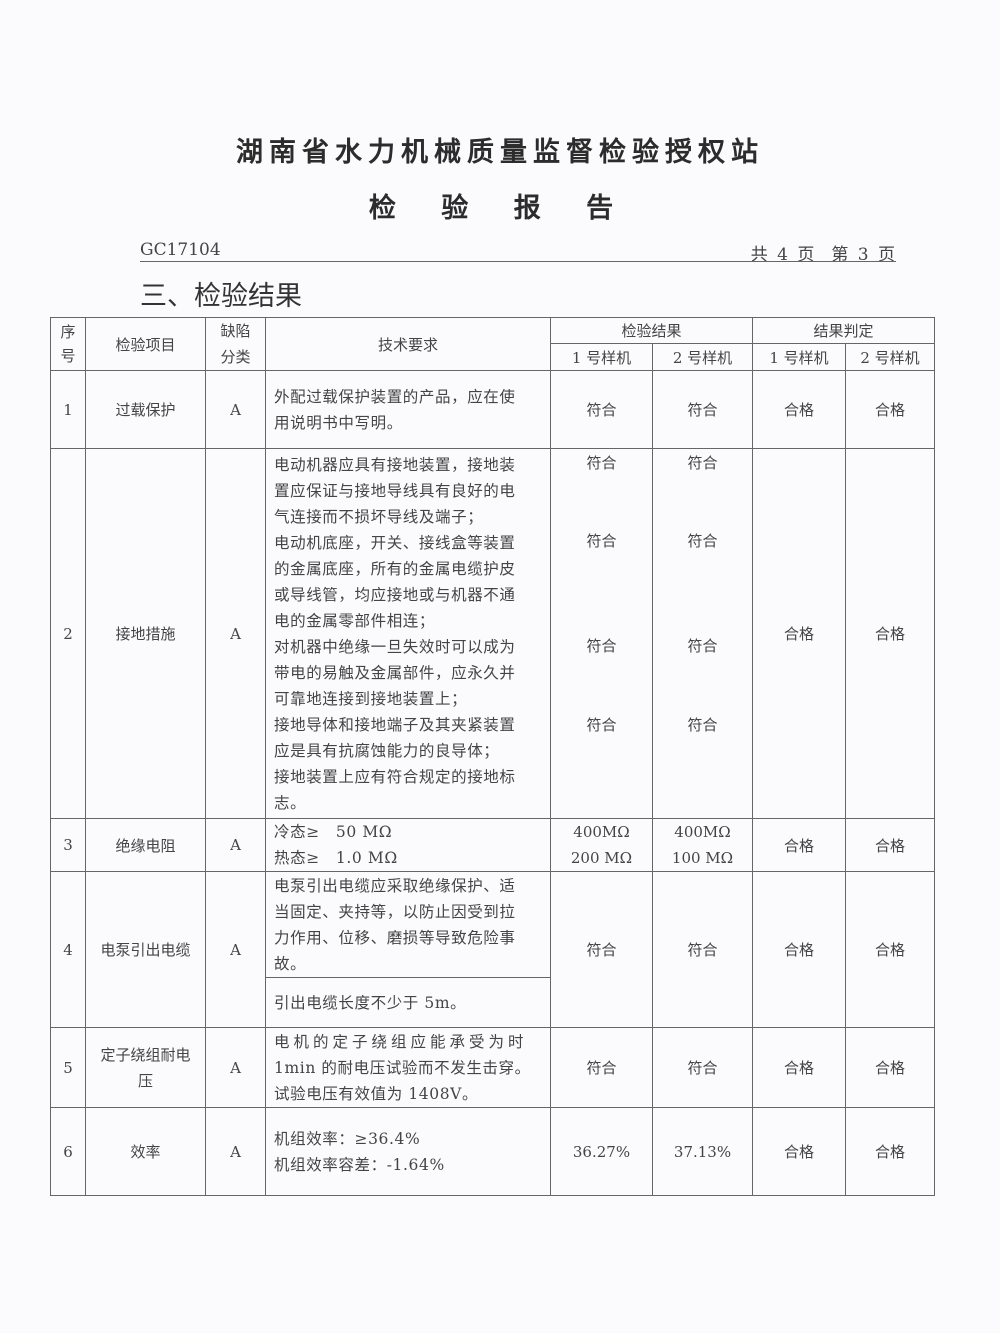  Describe the element at coordinates (68, 1067) in the screenshot. I see `cell-seq: 5` at that location.